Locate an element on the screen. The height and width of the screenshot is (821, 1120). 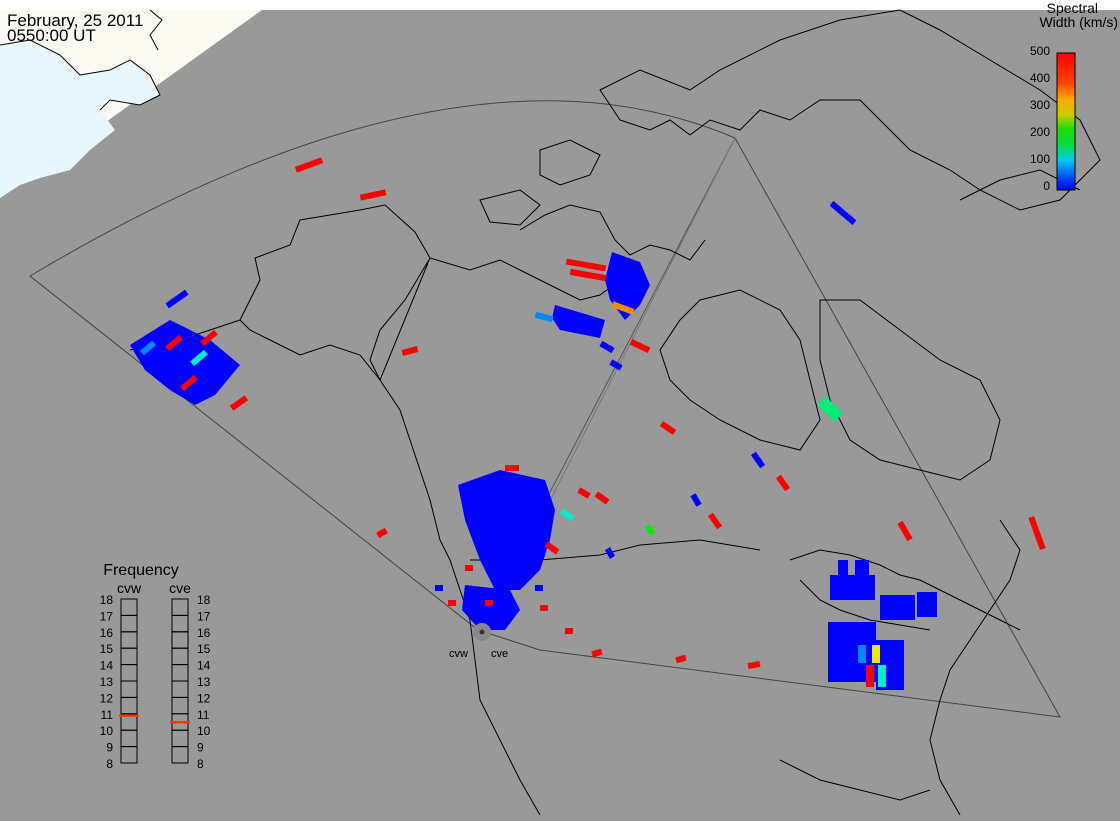
frequency-radar-label: cve is located at coordinates (180, 588).